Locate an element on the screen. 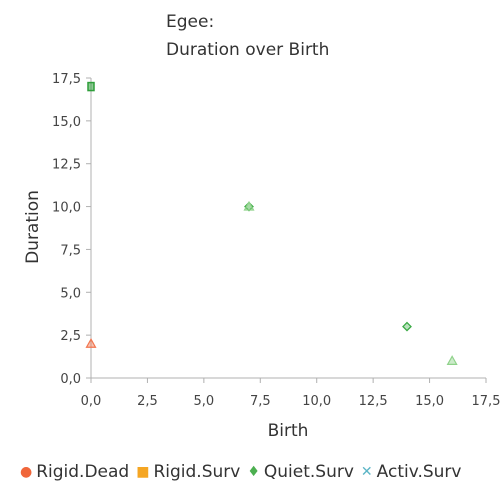  x-tick-label: 15,0 is located at coordinates (429, 401).